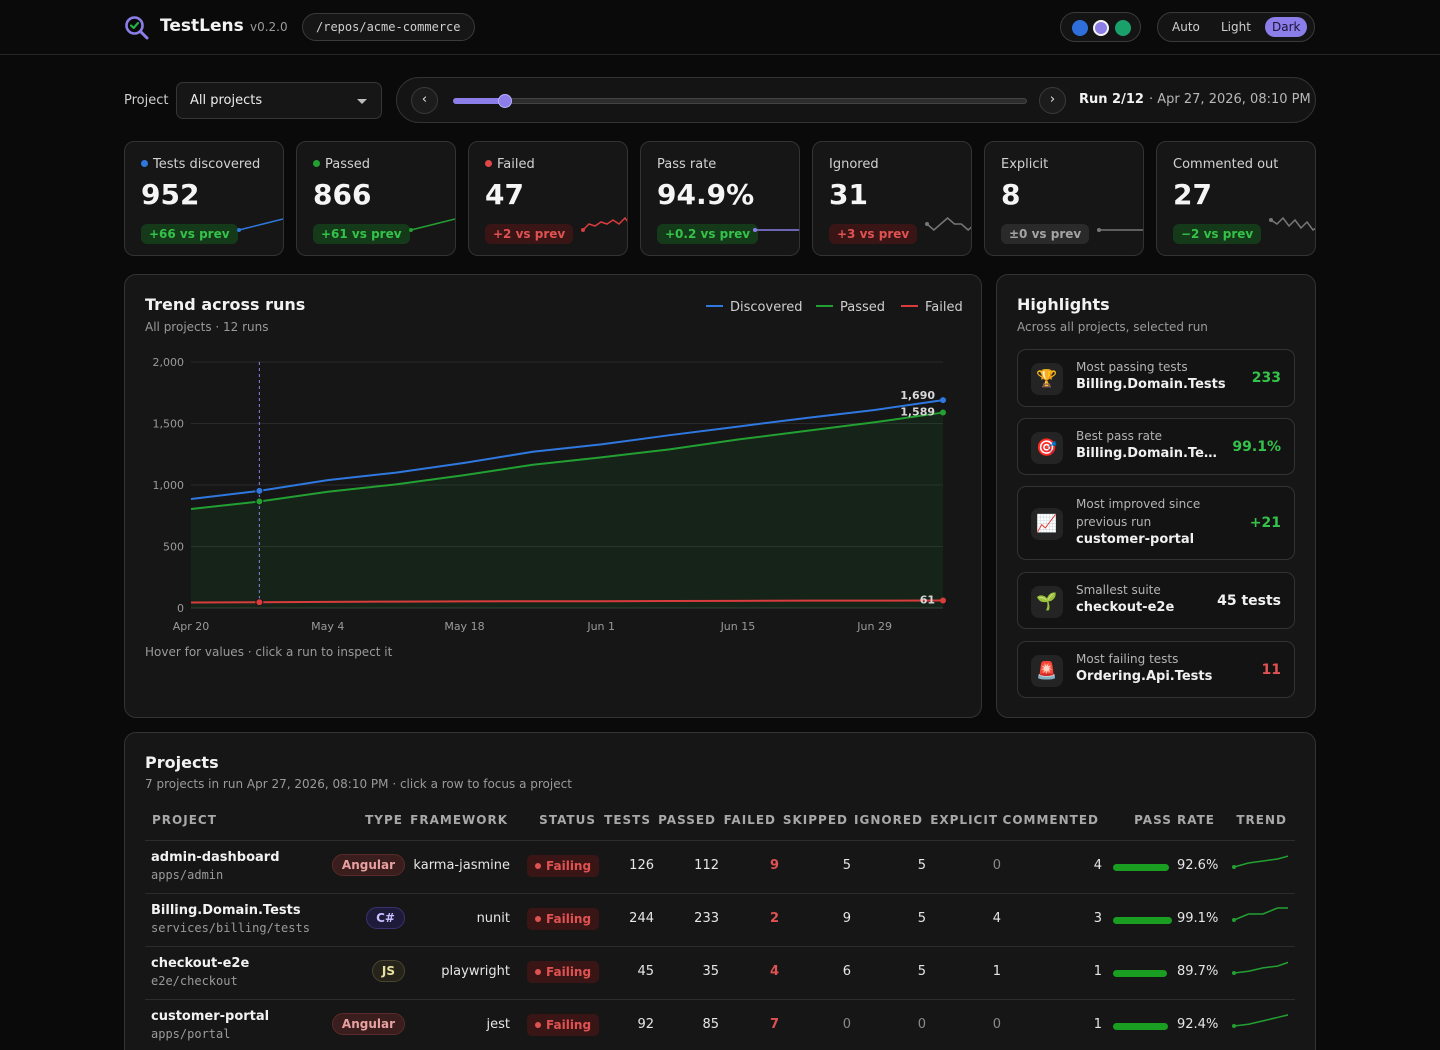  What do you see at coordinates (189, 234) in the screenshot?
I see `stat-delta-badge: +66 vs prev` at bounding box center [189, 234].